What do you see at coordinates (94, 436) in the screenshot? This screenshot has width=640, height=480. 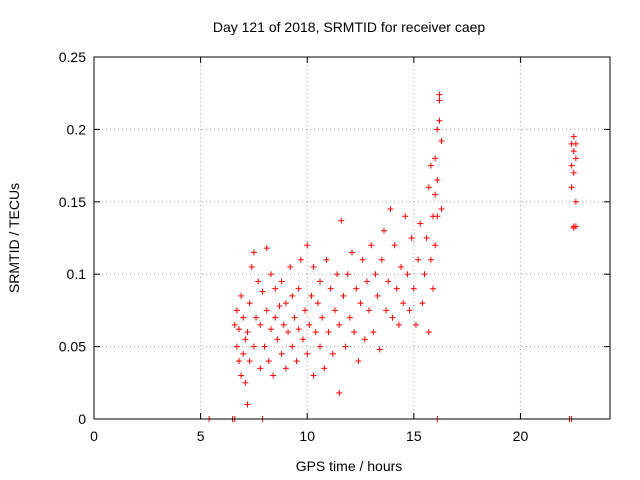 I see `x-tick-label: 0` at bounding box center [94, 436].